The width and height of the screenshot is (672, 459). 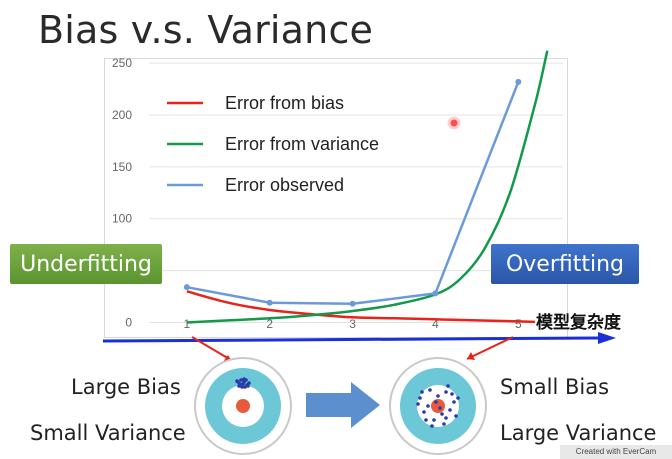 What do you see at coordinates (343, 405) in the screenshot?
I see `transition-arrow` at bounding box center [343, 405].